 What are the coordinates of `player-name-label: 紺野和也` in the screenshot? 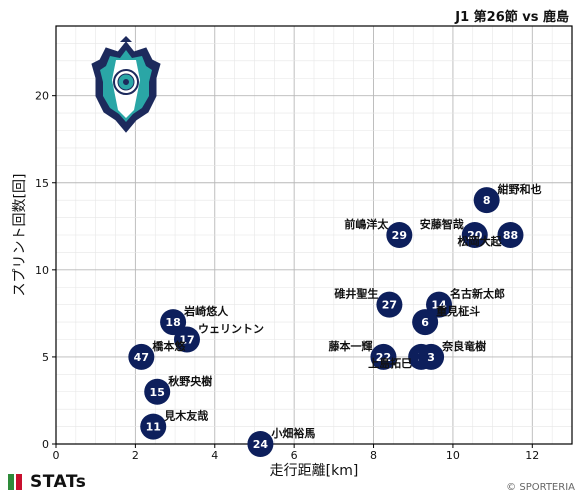 It's located at (520, 189).